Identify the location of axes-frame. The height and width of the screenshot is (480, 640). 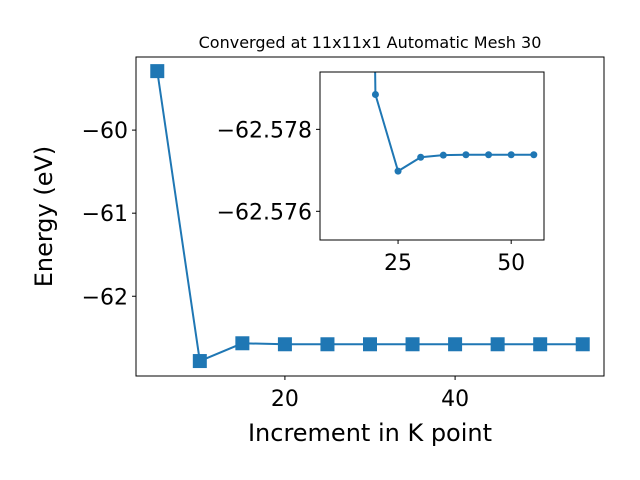
(432, 156).